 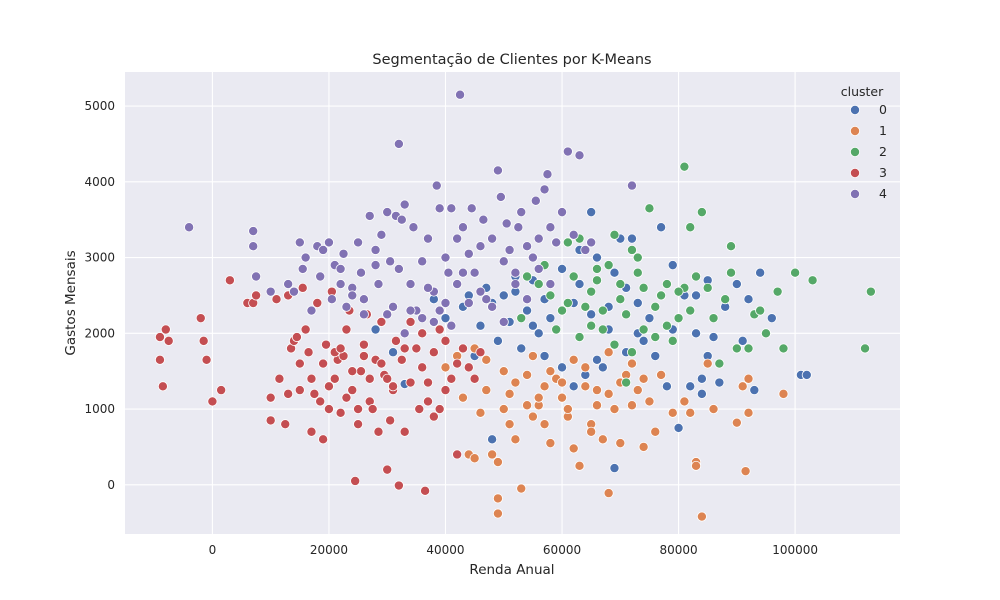 I want to click on x-tick-labels: 0 20000 40000 60000 80000 100000, so click(x=513, y=550).